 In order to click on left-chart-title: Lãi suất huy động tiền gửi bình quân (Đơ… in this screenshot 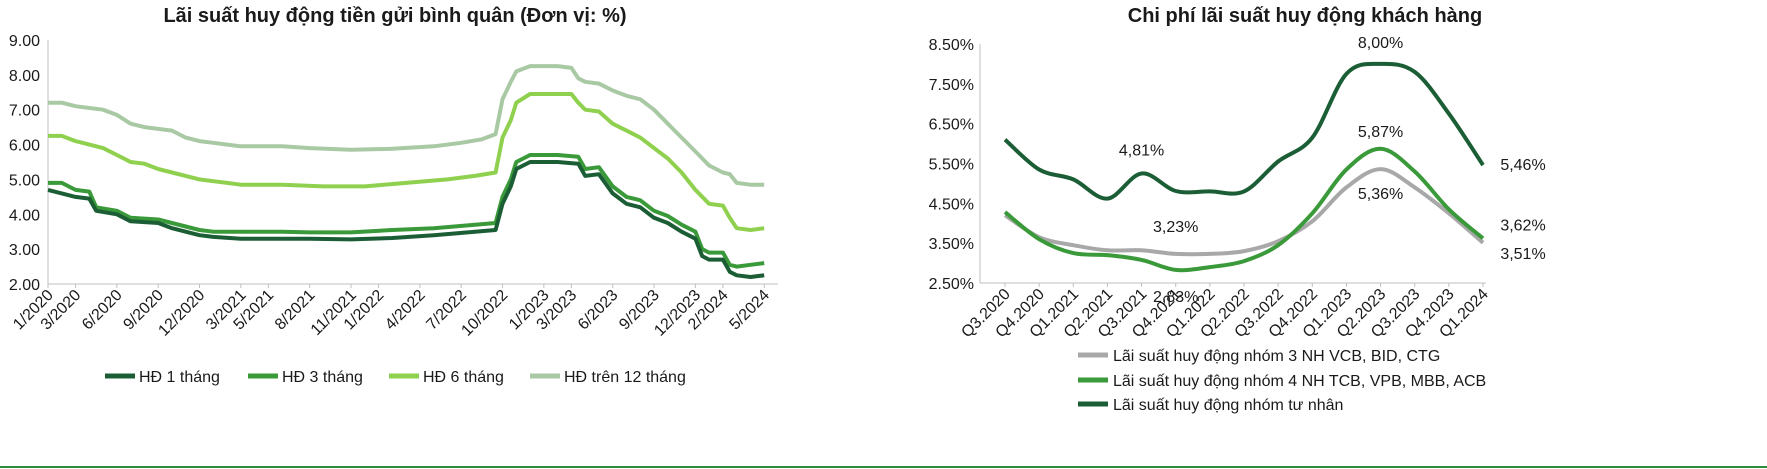, I will do `click(394, 16)`.